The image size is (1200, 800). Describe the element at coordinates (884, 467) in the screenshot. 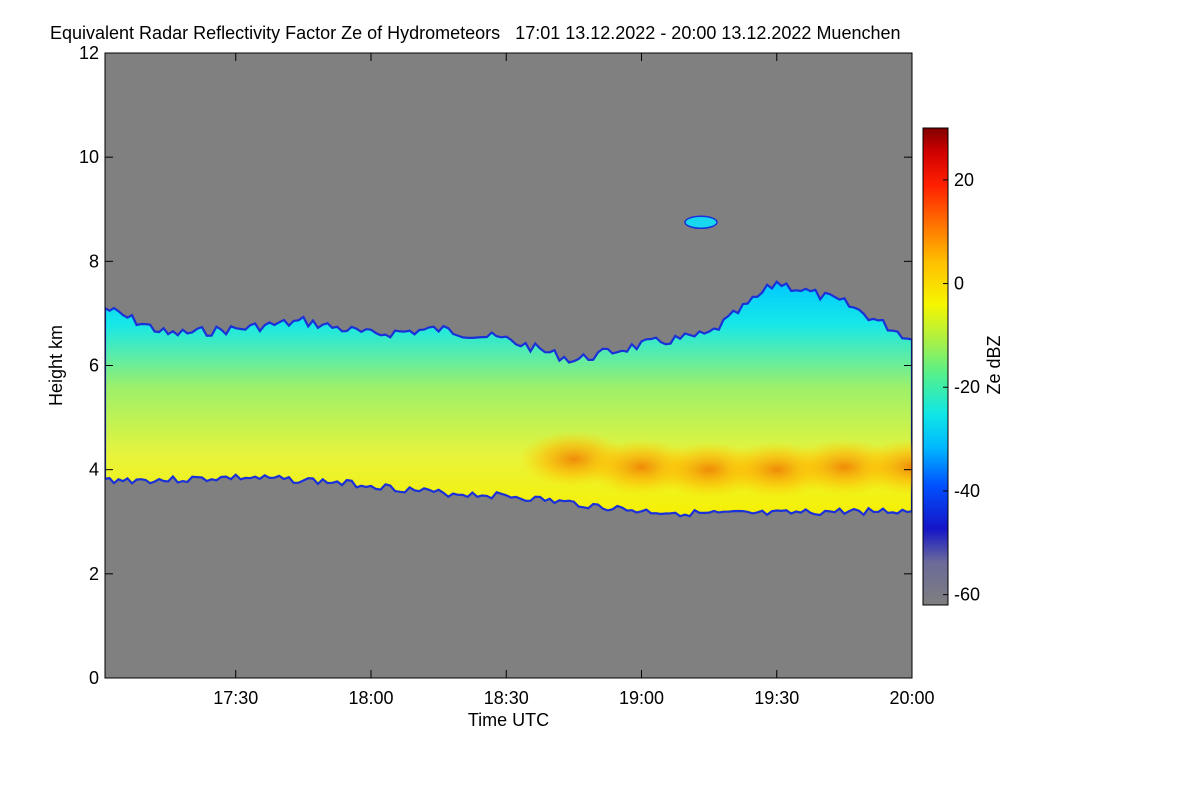

I see `reflectivity-core` at that location.